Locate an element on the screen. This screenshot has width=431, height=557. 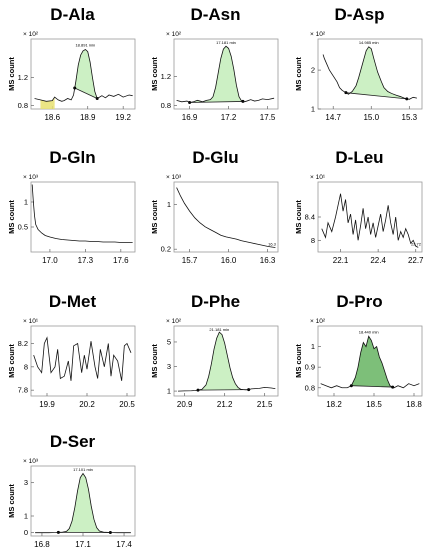
peak-label: 16.3 is located at coordinates (272, 244).